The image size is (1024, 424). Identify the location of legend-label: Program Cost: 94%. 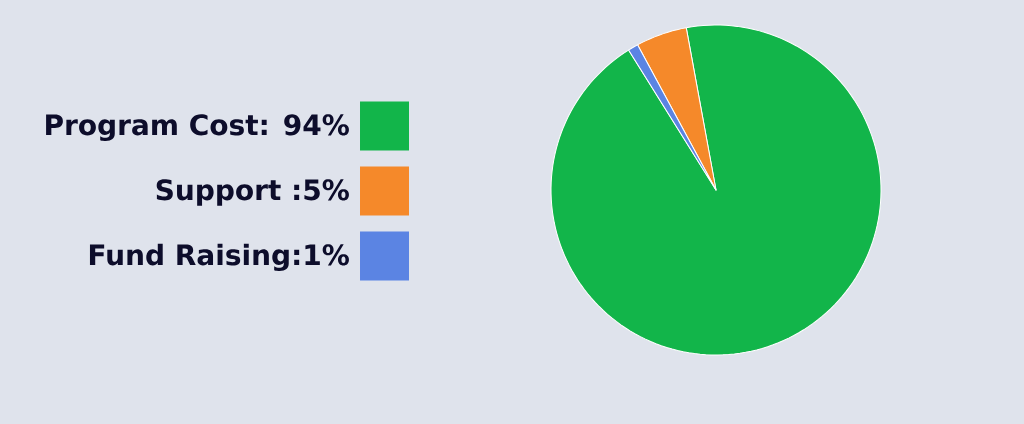
(197, 128).